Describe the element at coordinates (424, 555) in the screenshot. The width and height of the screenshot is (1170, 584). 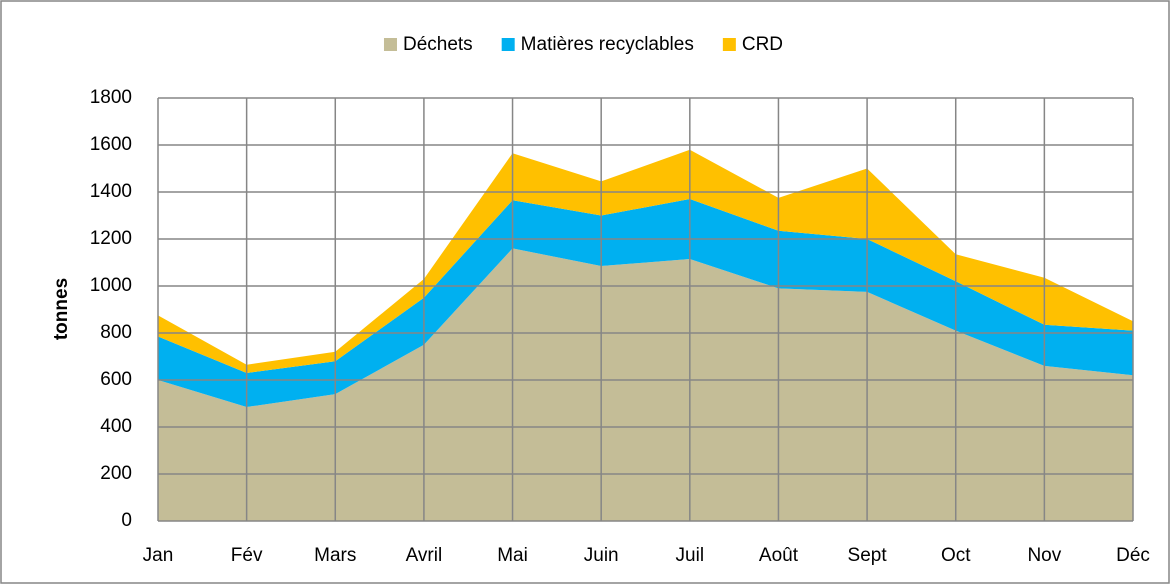
I see `x-tick-label: Avril` at that location.